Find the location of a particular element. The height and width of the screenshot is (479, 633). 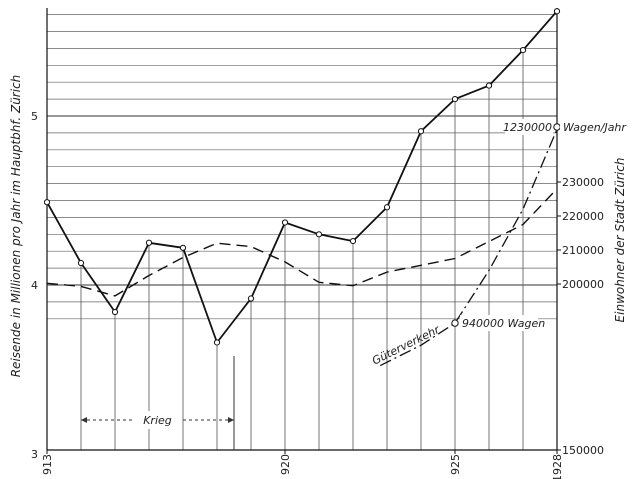

war-label-bg is located at coordinates (157, 420).